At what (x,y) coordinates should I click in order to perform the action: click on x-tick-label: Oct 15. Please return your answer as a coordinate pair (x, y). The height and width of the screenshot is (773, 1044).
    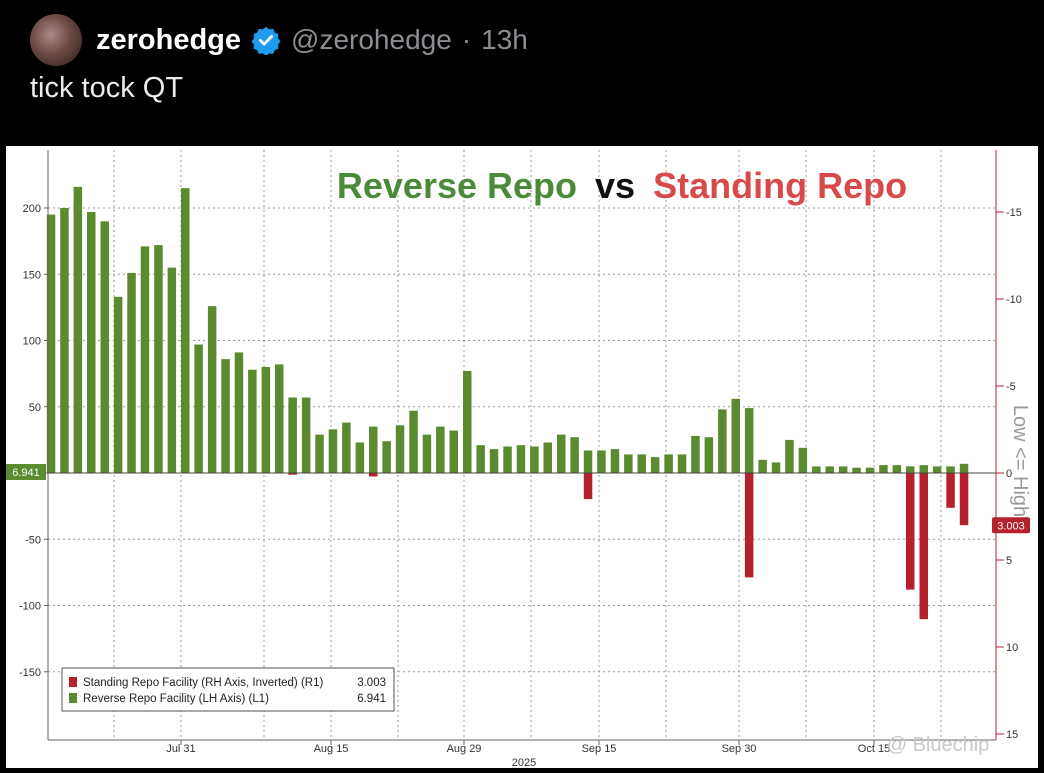
    Looking at the image, I should click on (874, 749).